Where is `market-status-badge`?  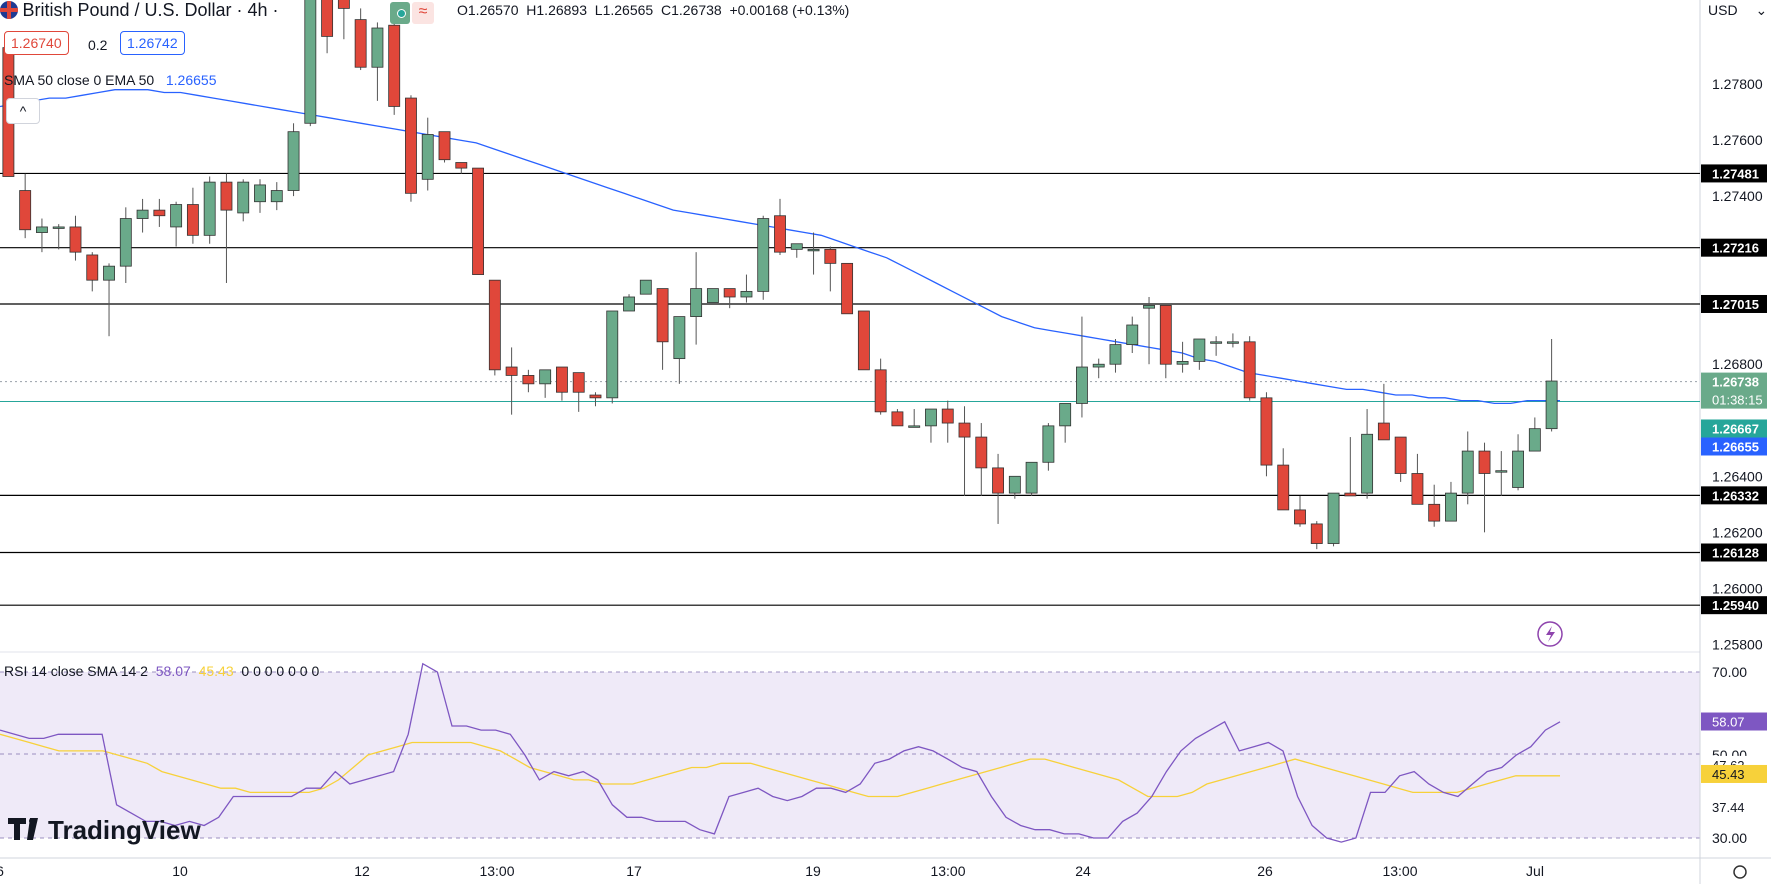
market-status-badge is located at coordinates (400, 13).